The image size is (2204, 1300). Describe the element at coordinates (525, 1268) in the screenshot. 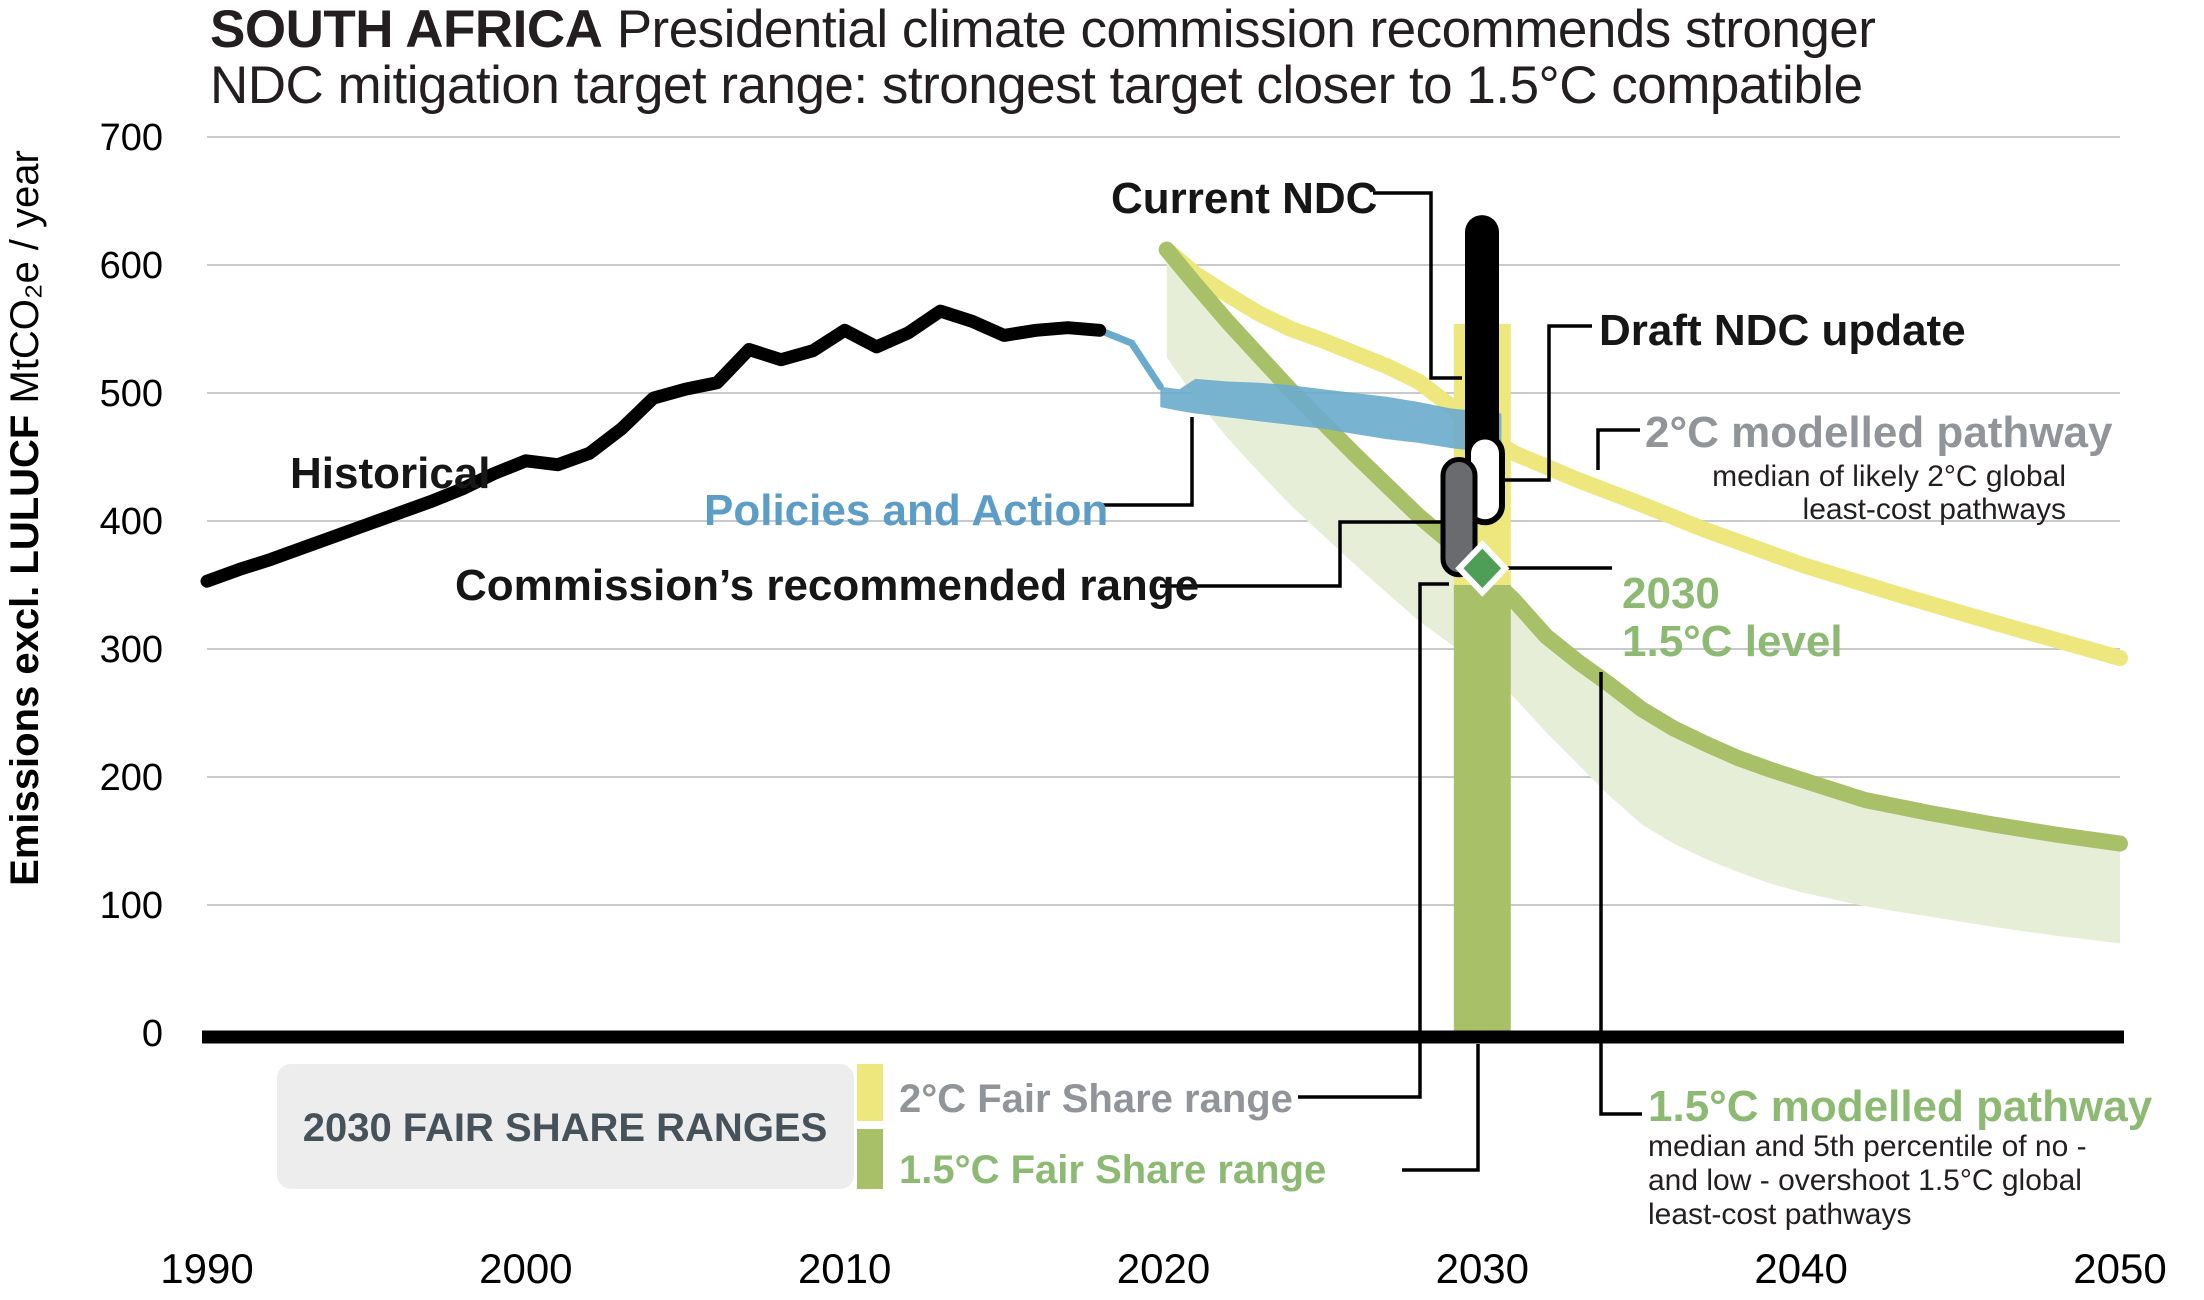

I see `x-tick-2000: 2000` at that location.